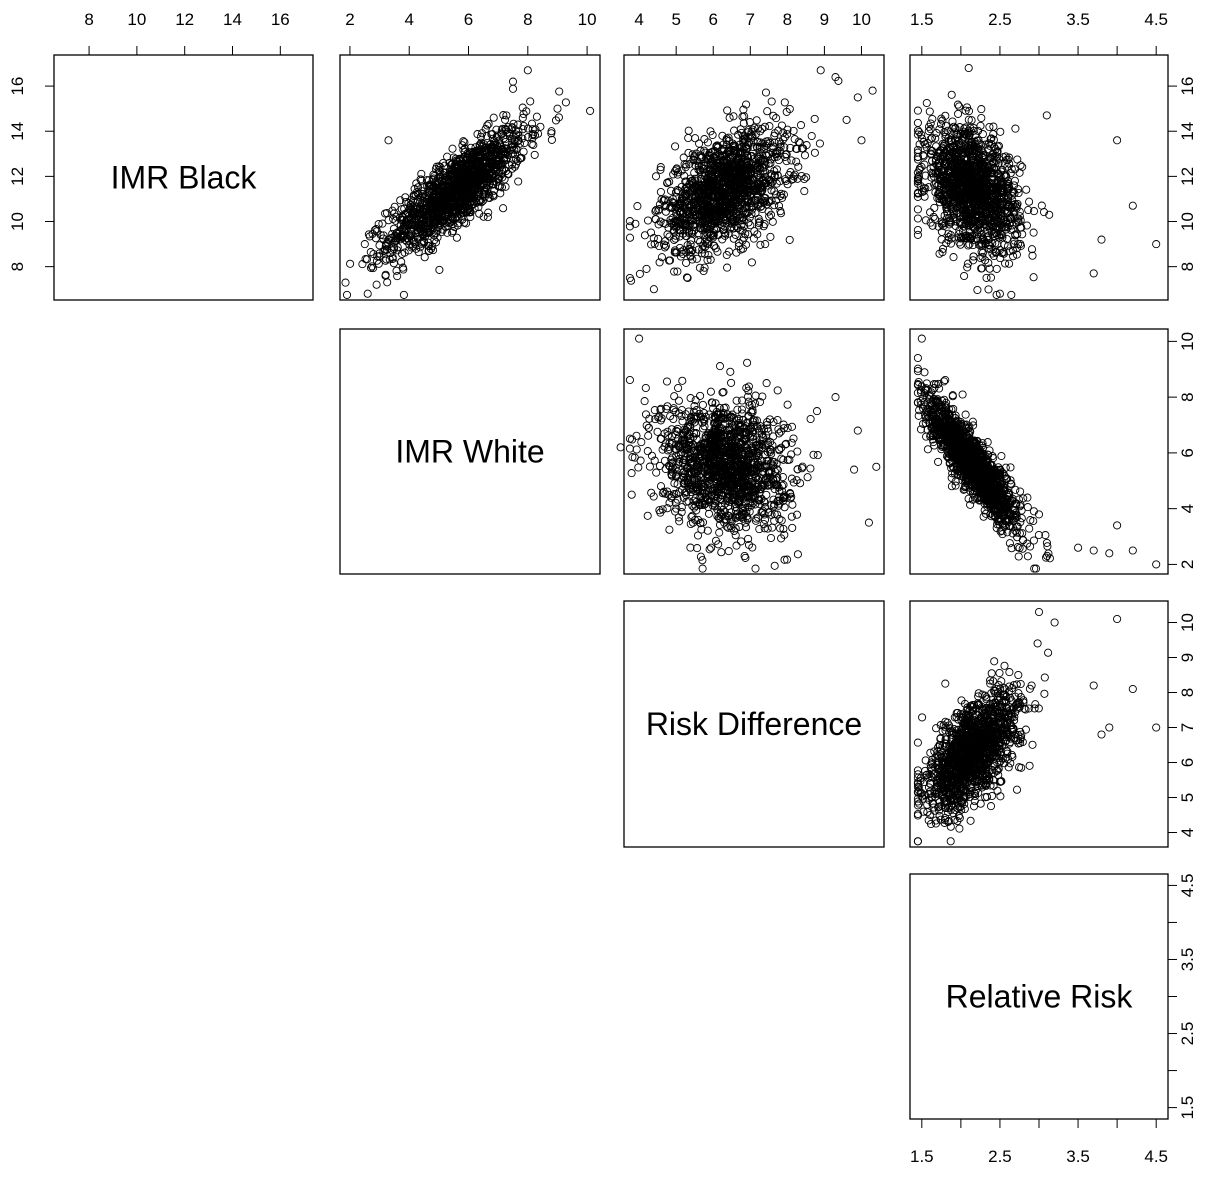 Image resolution: width=1225 pixels, height=1177 pixels. What do you see at coordinates (183, 177) in the screenshot?
I see `panel-frame-r1-c1` at bounding box center [183, 177].